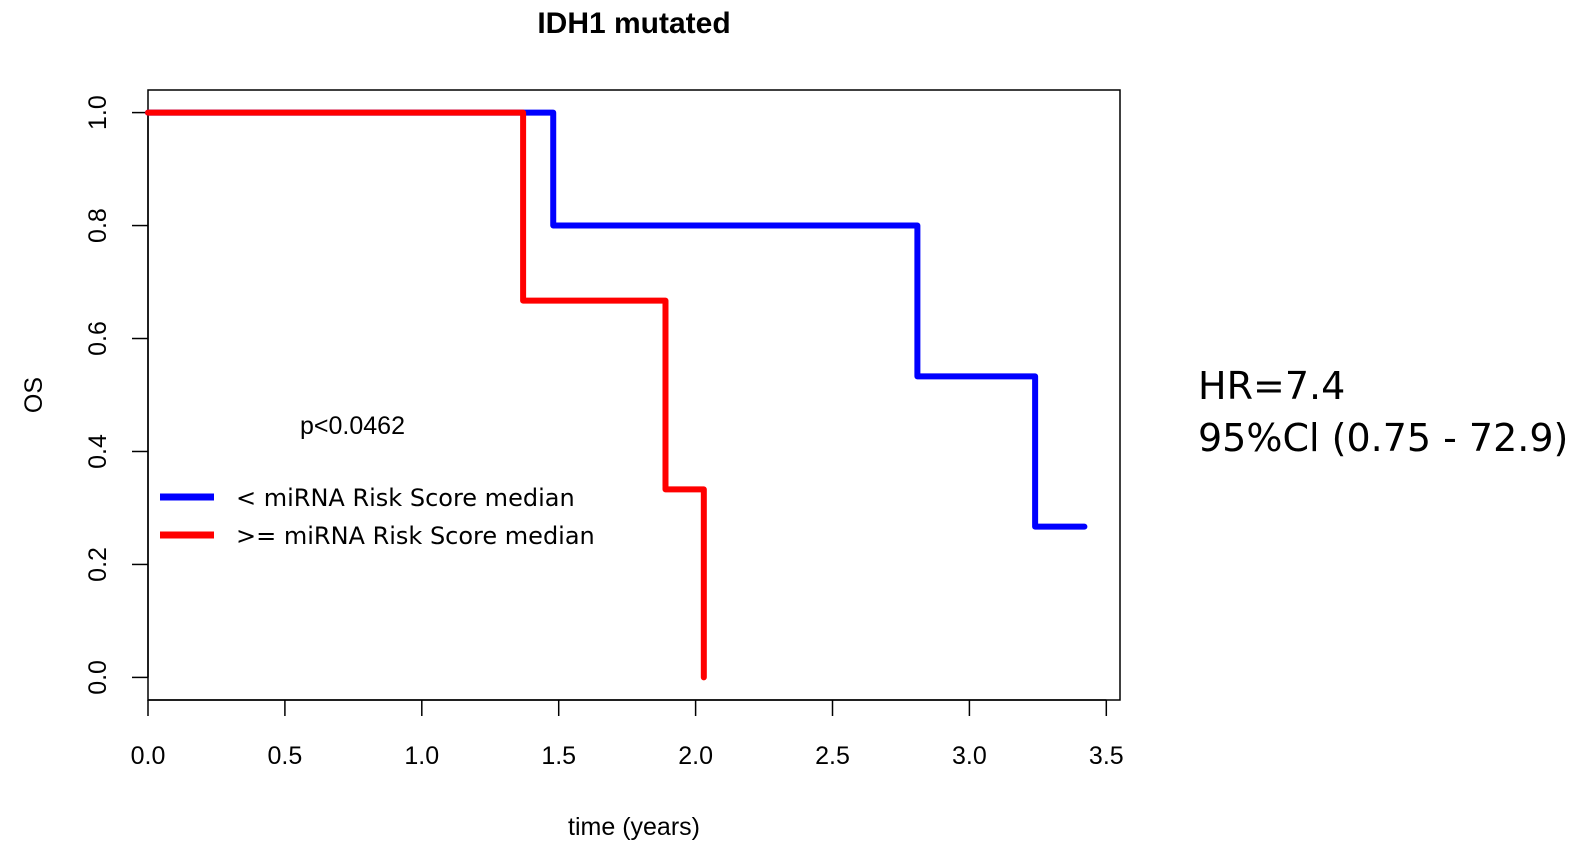 The image size is (1578, 850). I want to click on x-axis: 0.0 0.5 1.0 1.5 2.0 2.5 3.0 3.5, so click(627, 734).